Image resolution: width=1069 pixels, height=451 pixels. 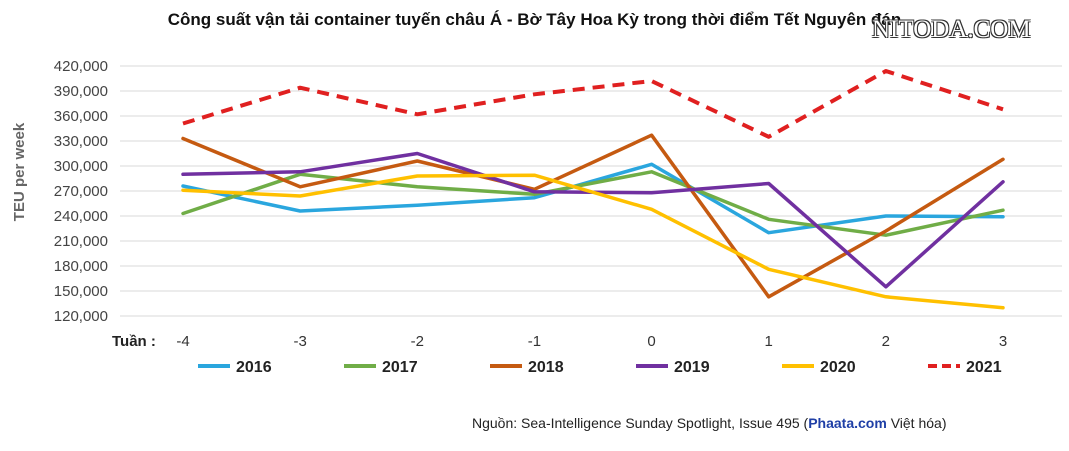 I want to click on y-tick-label: 240,000, so click(x=81, y=216).